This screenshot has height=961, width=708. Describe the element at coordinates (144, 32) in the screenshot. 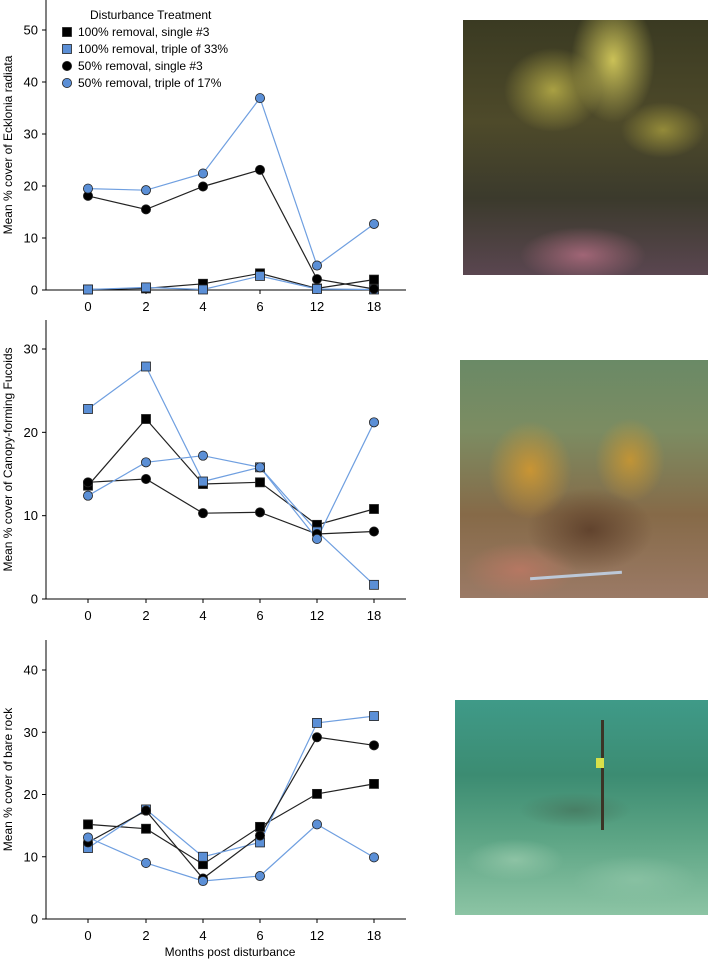

I see `legend-entry-1: 100% removal, single #3` at that location.